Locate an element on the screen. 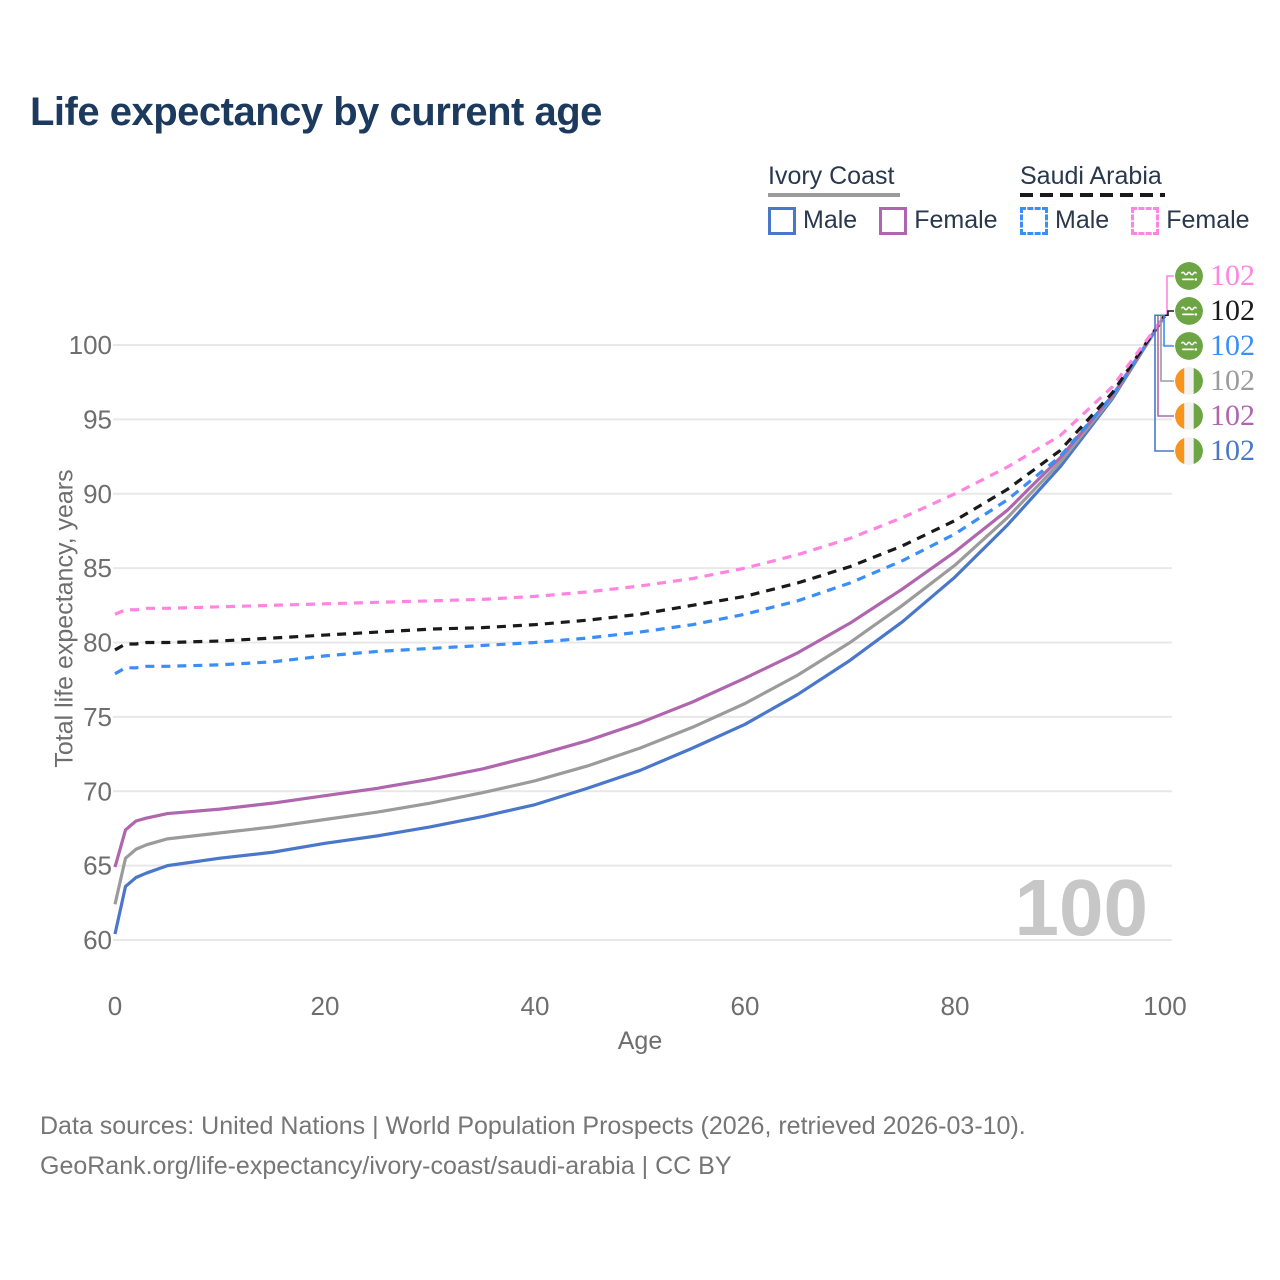  ivory-coast-male-swatch-icon is located at coordinates (782, 220).